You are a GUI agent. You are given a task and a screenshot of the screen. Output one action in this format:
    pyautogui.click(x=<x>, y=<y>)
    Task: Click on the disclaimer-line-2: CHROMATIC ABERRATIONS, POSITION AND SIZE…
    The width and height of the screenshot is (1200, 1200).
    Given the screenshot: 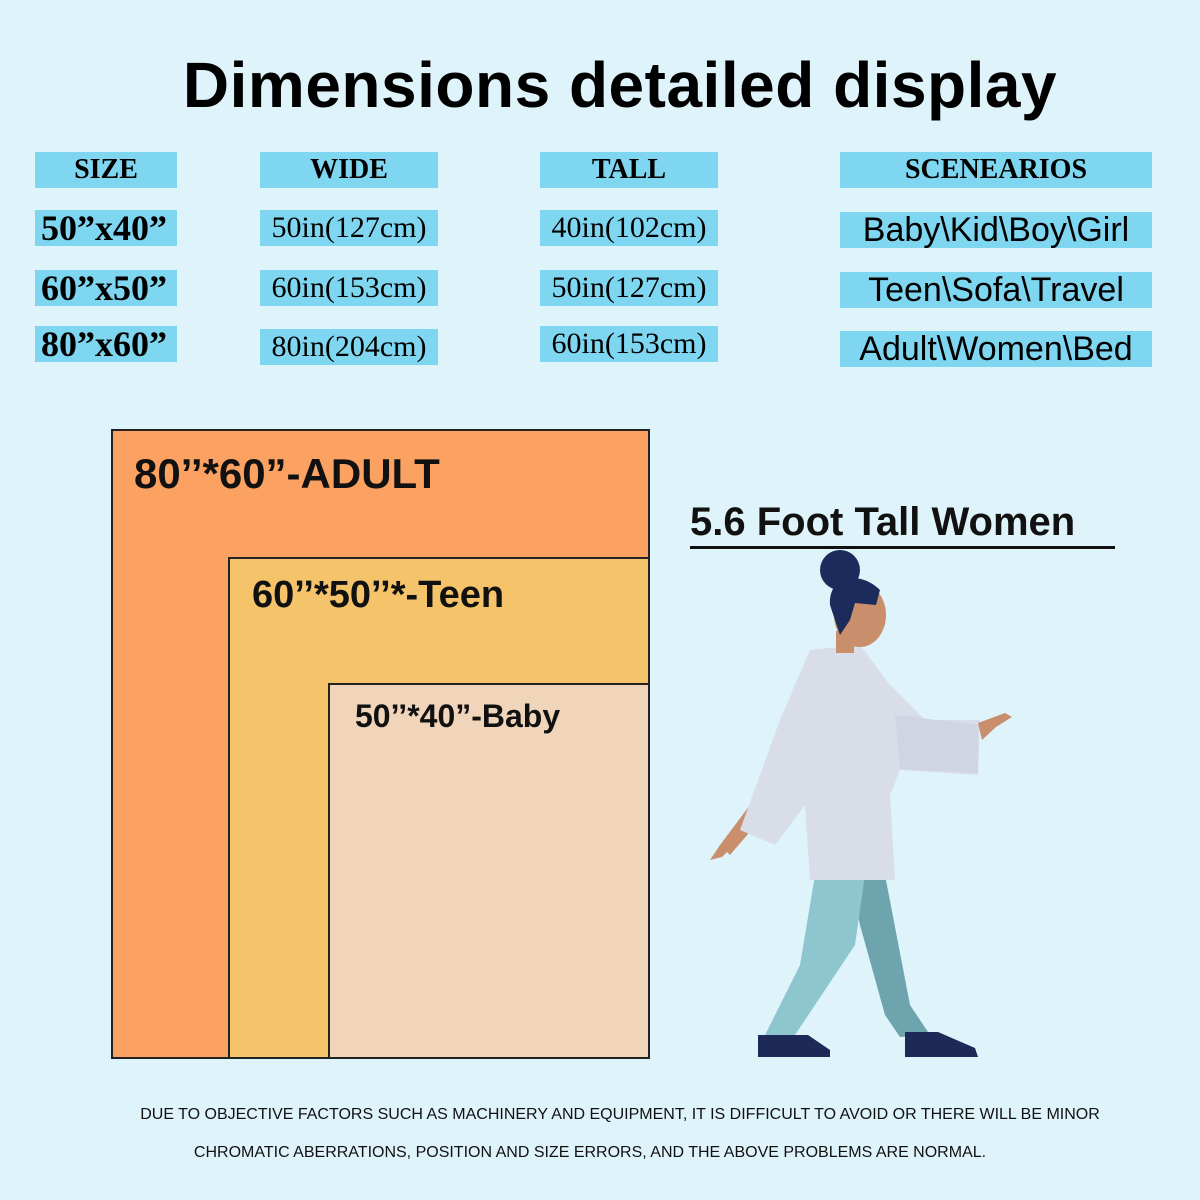 What is the action you would take?
    pyautogui.click(x=590, y=1152)
    